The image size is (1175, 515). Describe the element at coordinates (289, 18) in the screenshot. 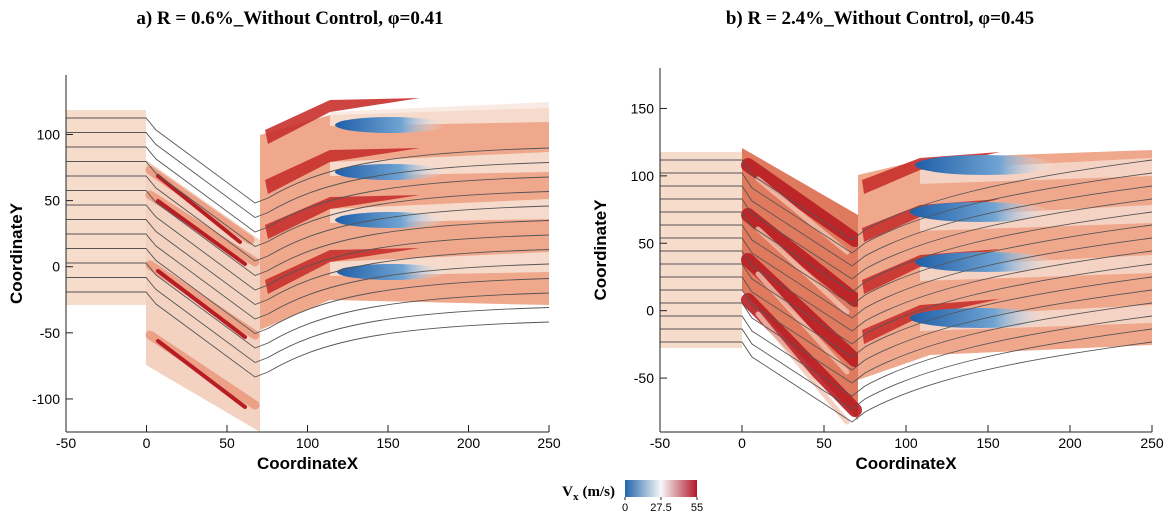

I see `panel-title: a) R = 0.6%_Without Control, φ=0.41` at that location.